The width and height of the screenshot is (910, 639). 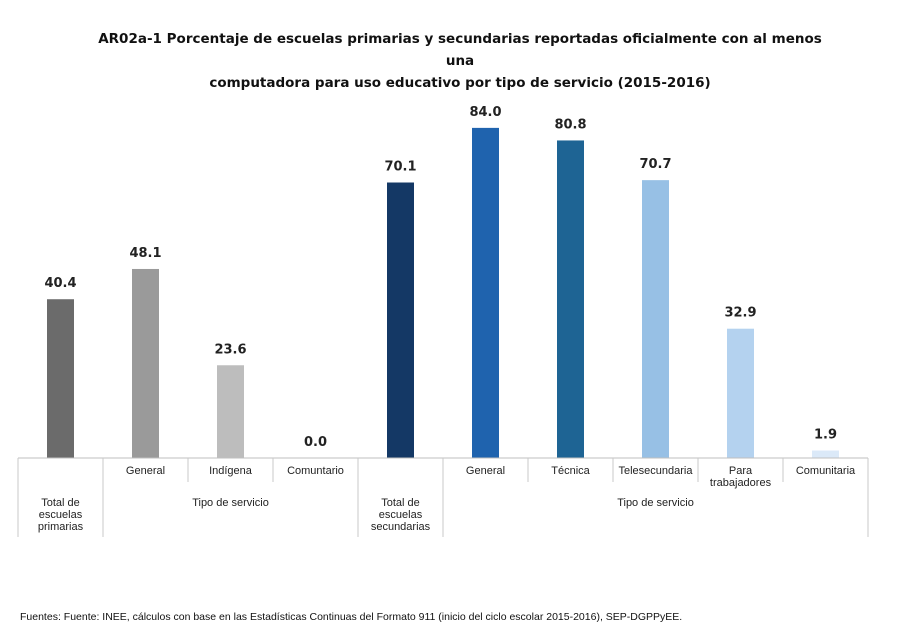 What do you see at coordinates (145, 253) in the screenshot?
I see `value-label-2: 48.1` at bounding box center [145, 253].